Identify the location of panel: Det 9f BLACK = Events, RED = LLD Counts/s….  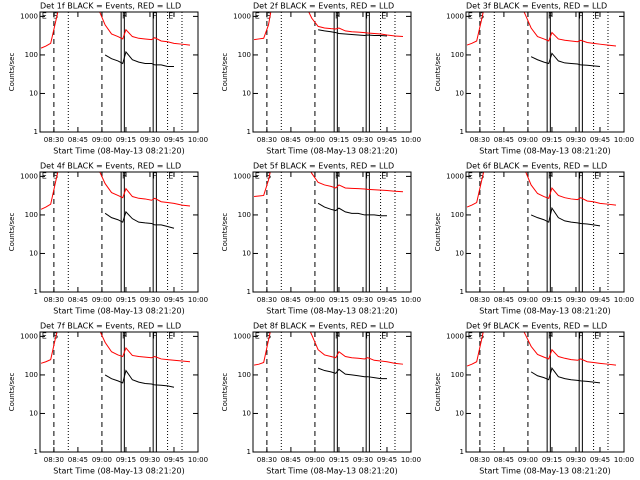
(534, 399).